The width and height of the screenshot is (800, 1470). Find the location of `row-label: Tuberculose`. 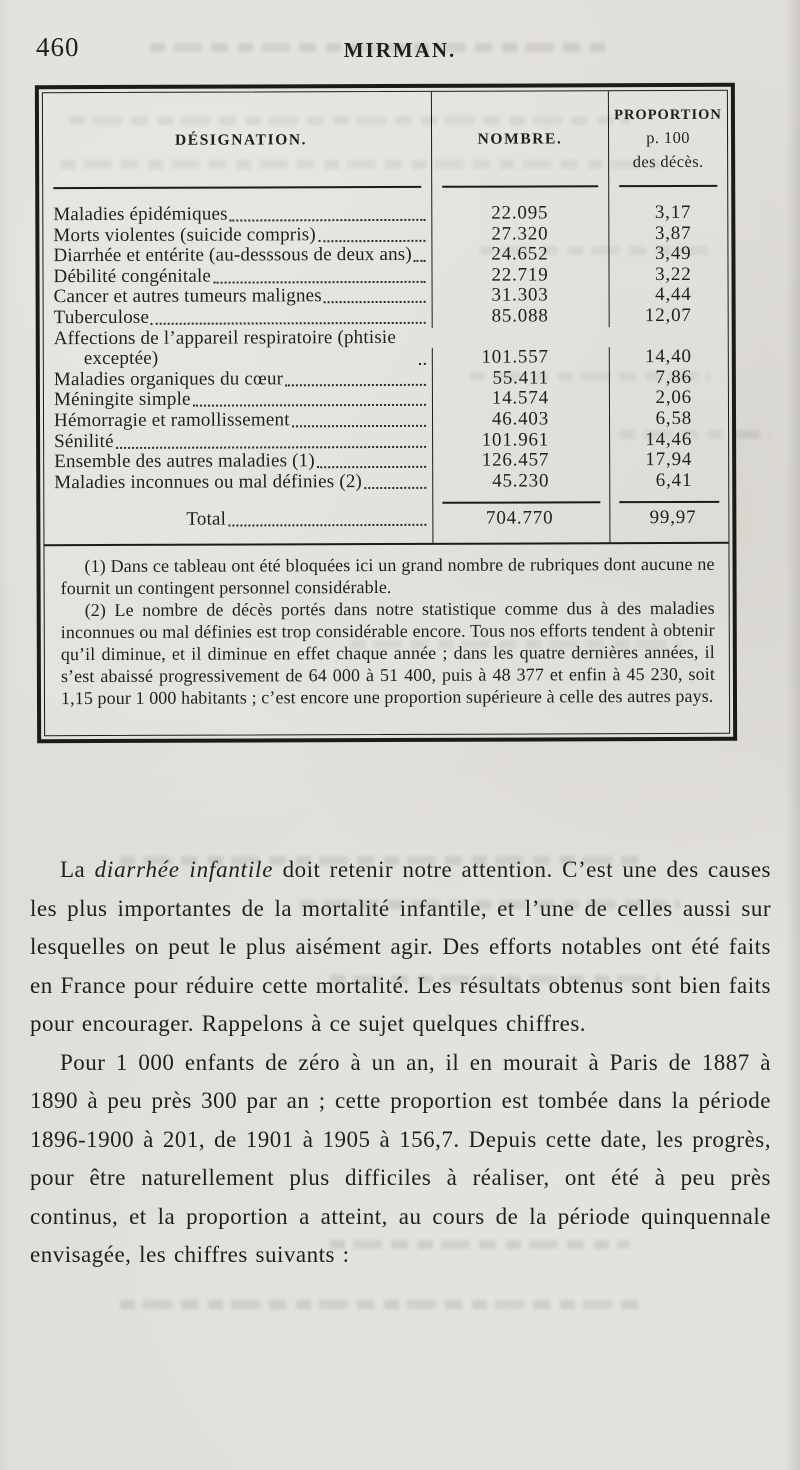

row-label: Tuberculose is located at coordinates (101, 317).